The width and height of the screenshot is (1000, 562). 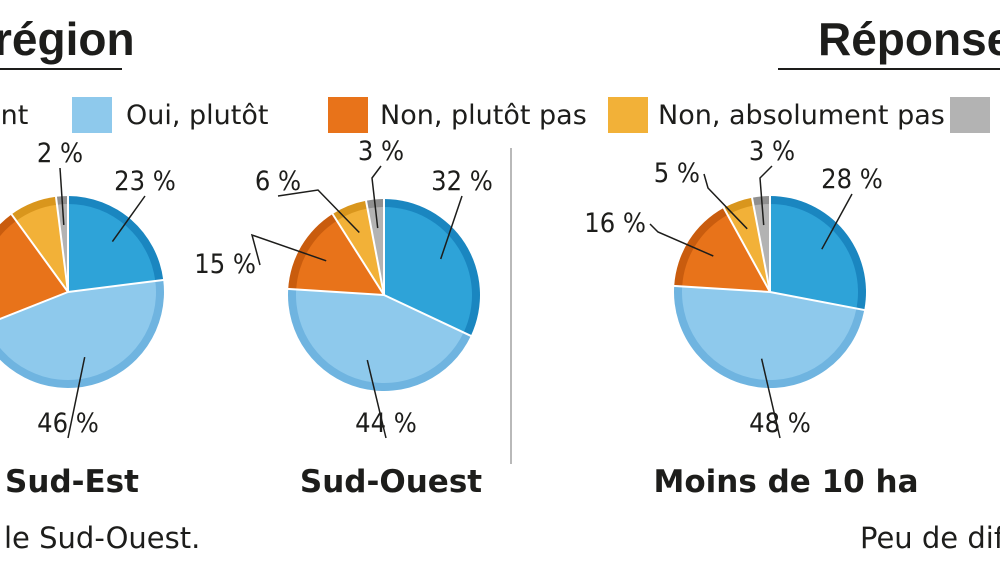 What do you see at coordinates (14, 115) in the screenshot?
I see `legend-label: ent` at bounding box center [14, 115].